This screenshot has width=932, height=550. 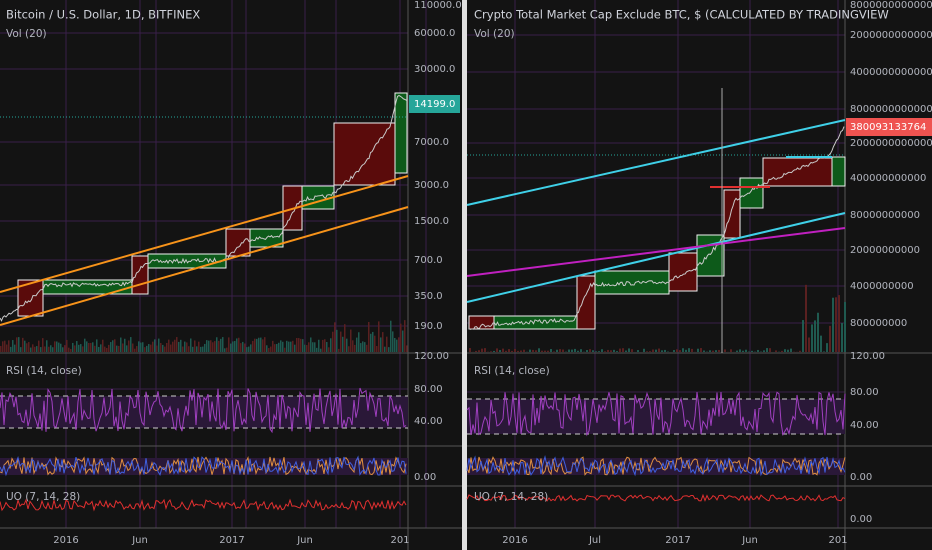 I want to click on rsi-line, so click(x=656, y=414).